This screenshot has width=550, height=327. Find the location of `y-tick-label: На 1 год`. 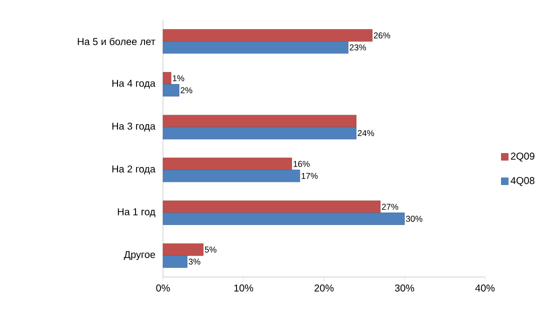

y-tick-label: На 1 год is located at coordinates (137, 213).